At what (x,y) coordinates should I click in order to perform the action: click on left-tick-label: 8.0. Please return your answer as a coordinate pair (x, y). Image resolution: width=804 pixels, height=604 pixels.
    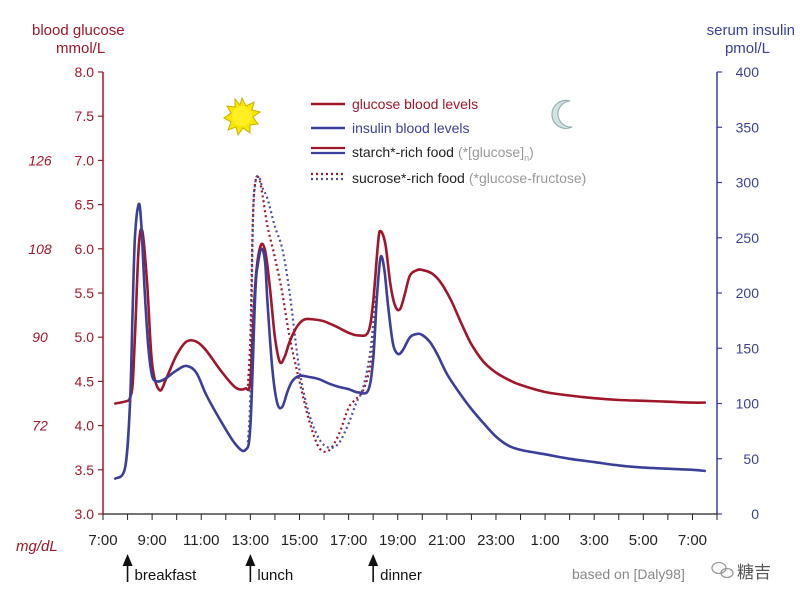
    Looking at the image, I should click on (85, 72).